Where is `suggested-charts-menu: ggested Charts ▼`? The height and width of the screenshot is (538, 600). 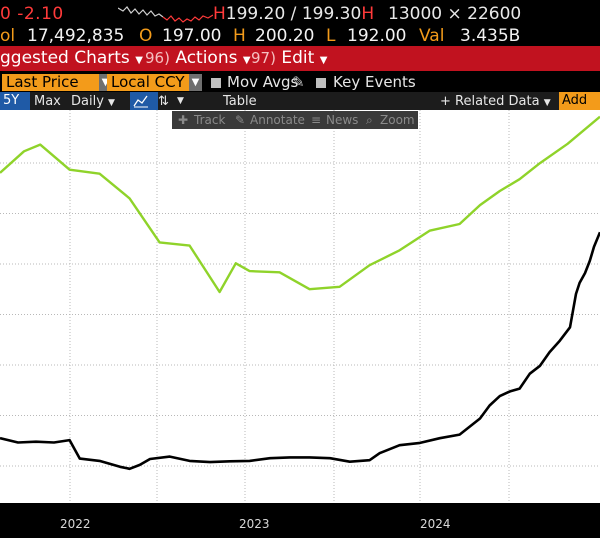 suggested-charts-menu: ggested Charts ▼ is located at coordinates (71, 58).